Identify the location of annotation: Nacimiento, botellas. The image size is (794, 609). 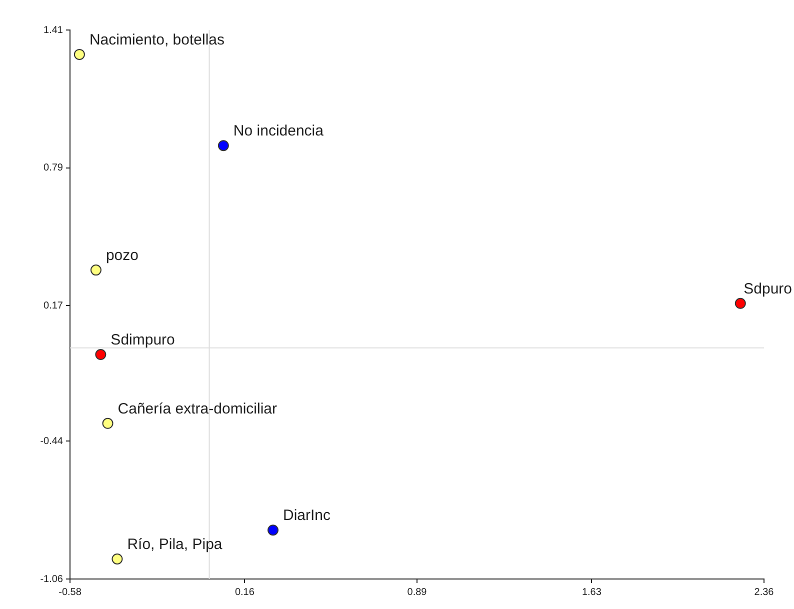
(157, 39).